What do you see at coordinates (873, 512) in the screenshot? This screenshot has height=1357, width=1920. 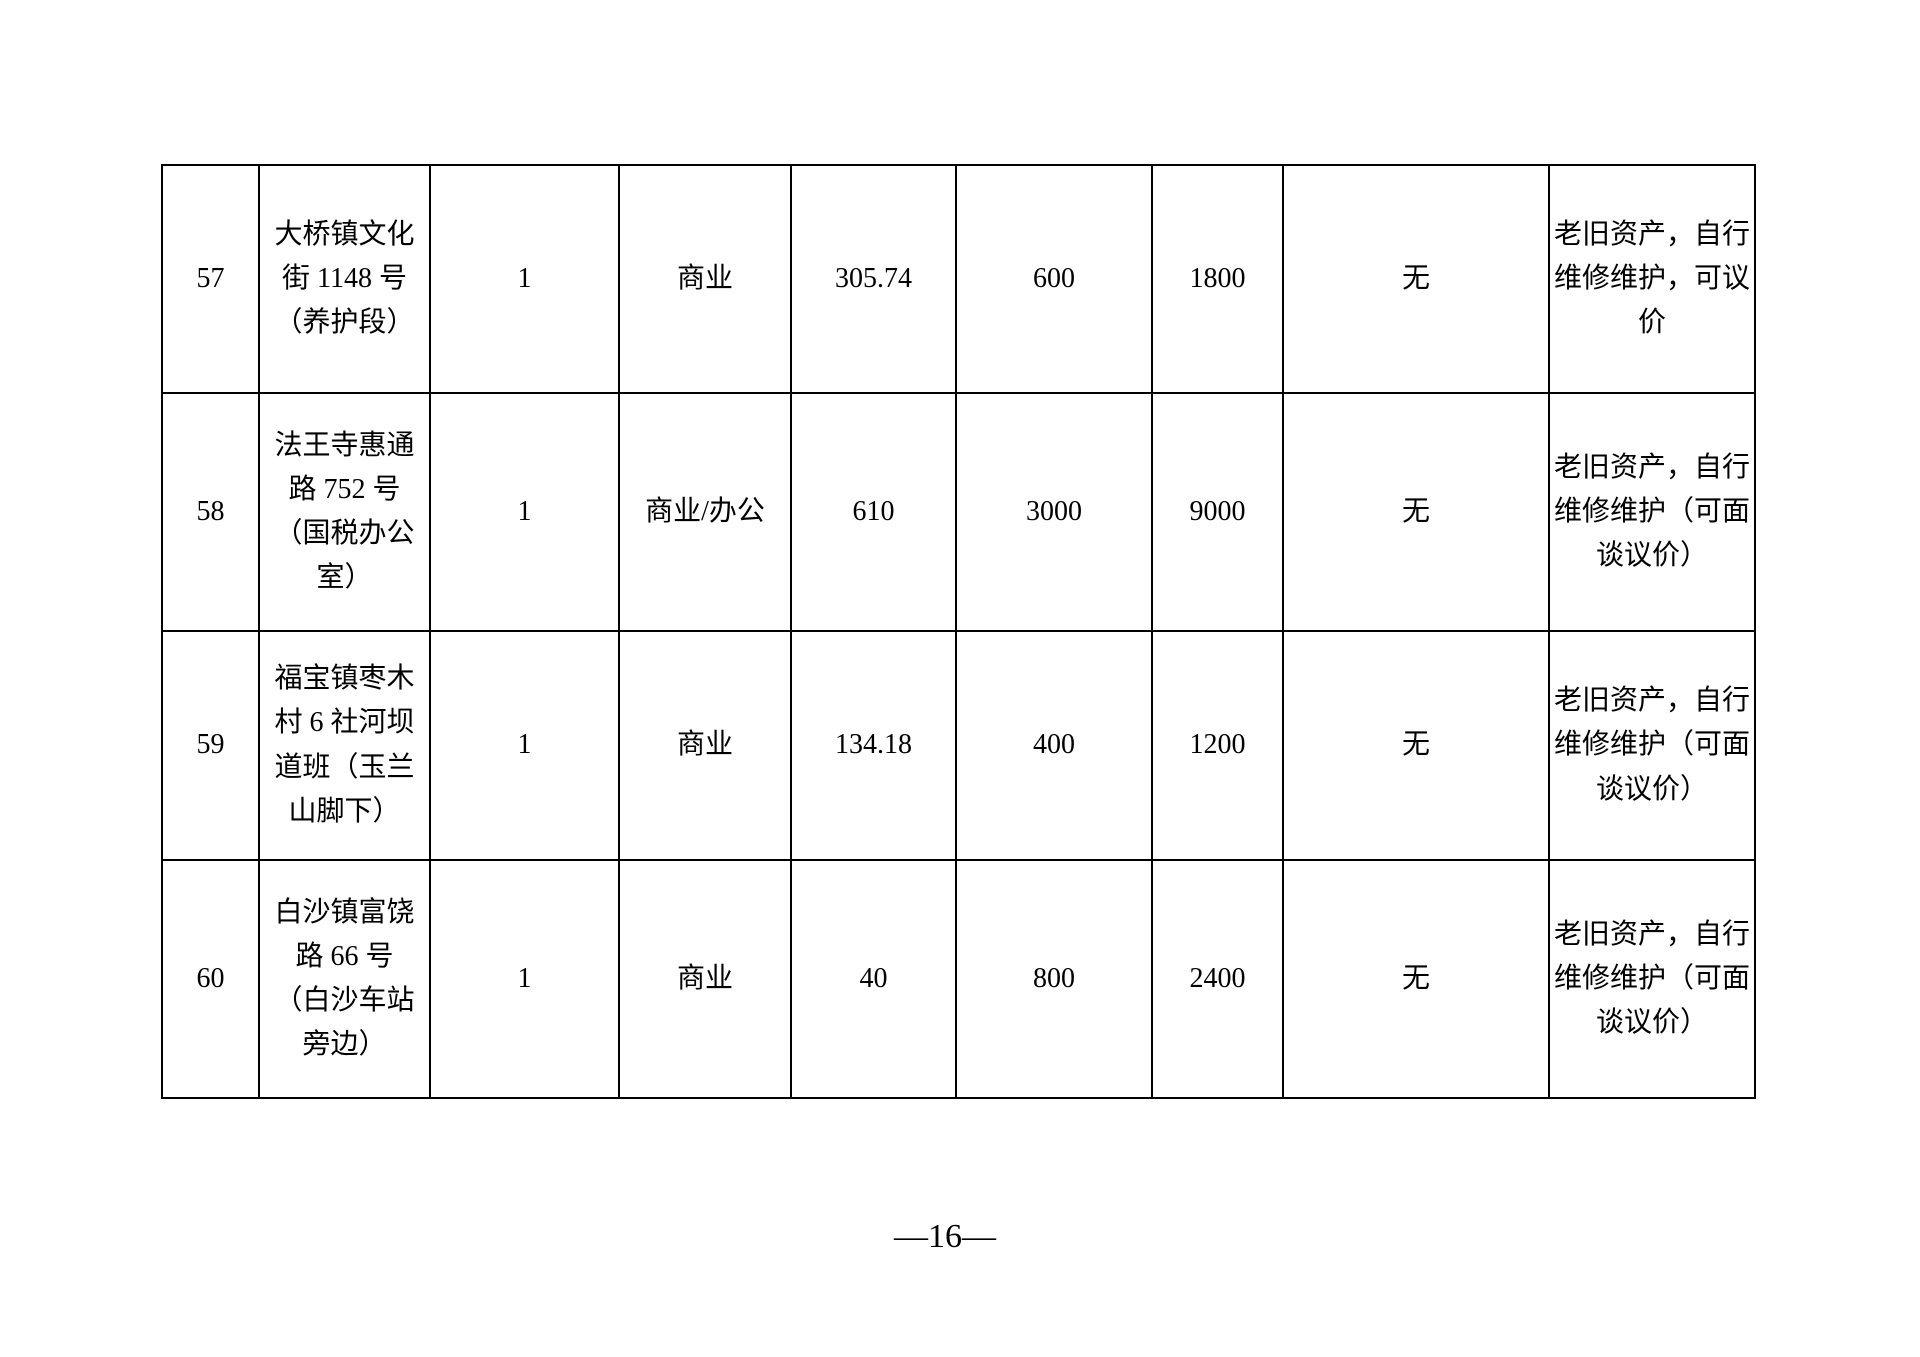 I see `cell-area: 610` at bounding box center [873, 512].